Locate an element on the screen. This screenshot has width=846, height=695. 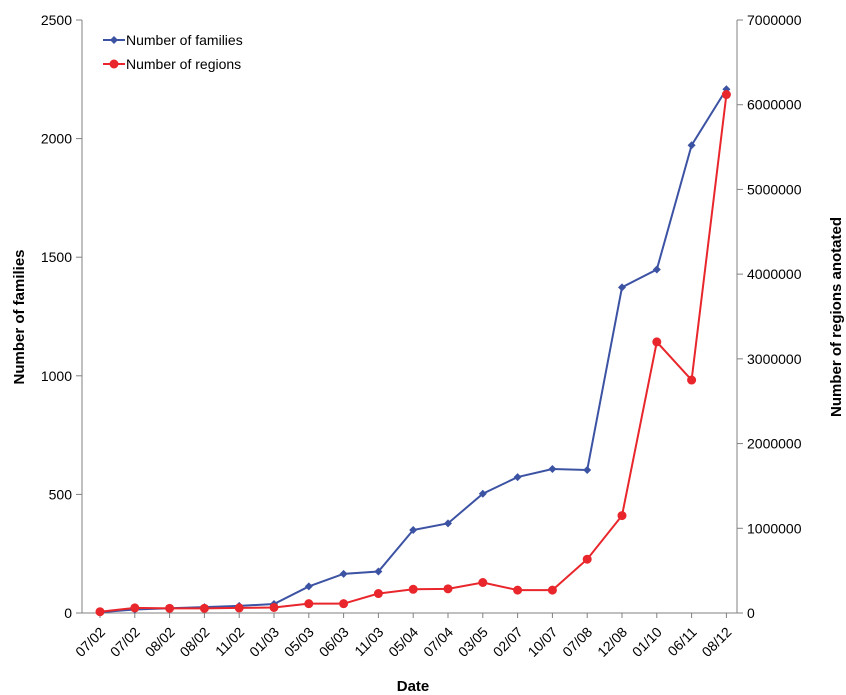
x-tick-label: 11/03 is located at coordinates (369, 642).